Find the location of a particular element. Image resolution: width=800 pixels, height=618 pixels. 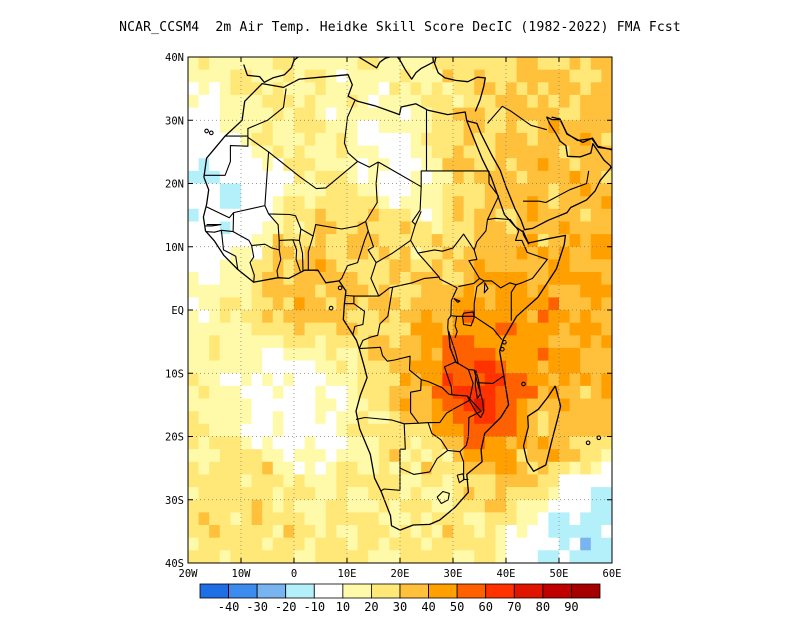

colorbar-label: 70 is located at coordinates (514, 607).